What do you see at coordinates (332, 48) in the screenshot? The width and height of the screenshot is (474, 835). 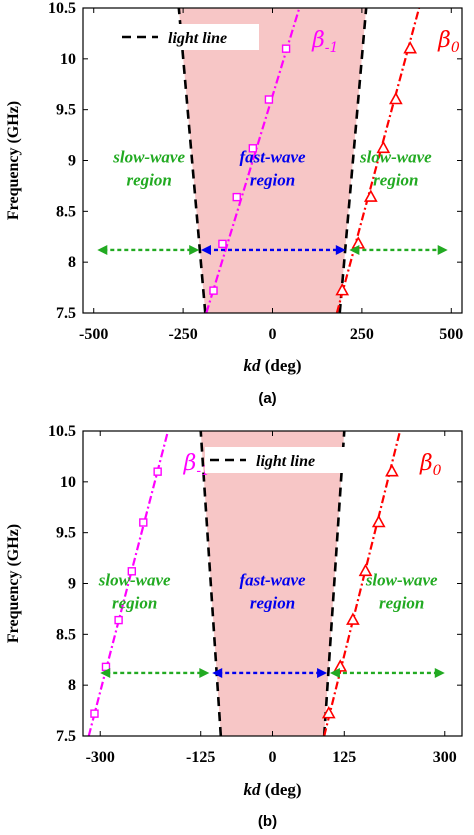 I see `series-beta-minus1-label-subscript: -1` at bounding box center [332, 48].